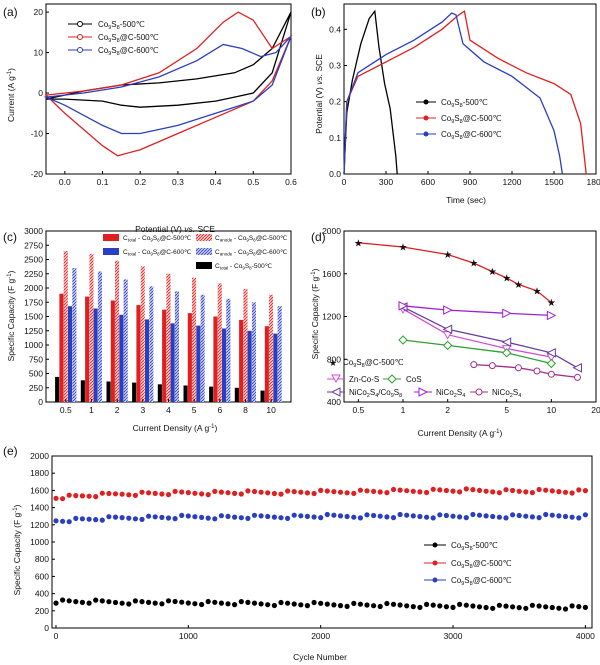 The image size is (600, 665). What do you see at coordinates (585, 636) in the screenshot?
I see `e-xtick-label-4: 4000` at bounding box center [585, 636].